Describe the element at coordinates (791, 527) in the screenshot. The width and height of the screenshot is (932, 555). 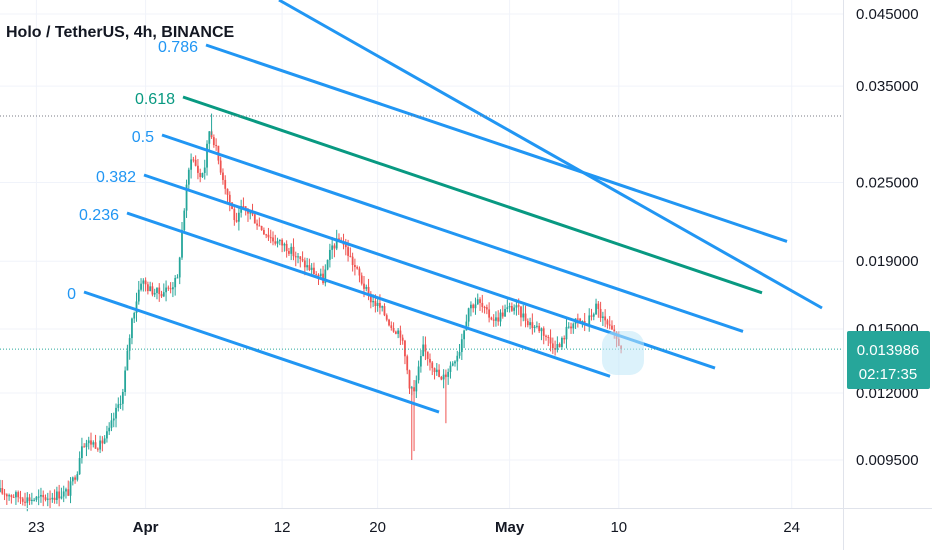
I see `time-tick-label: 24` at that location.